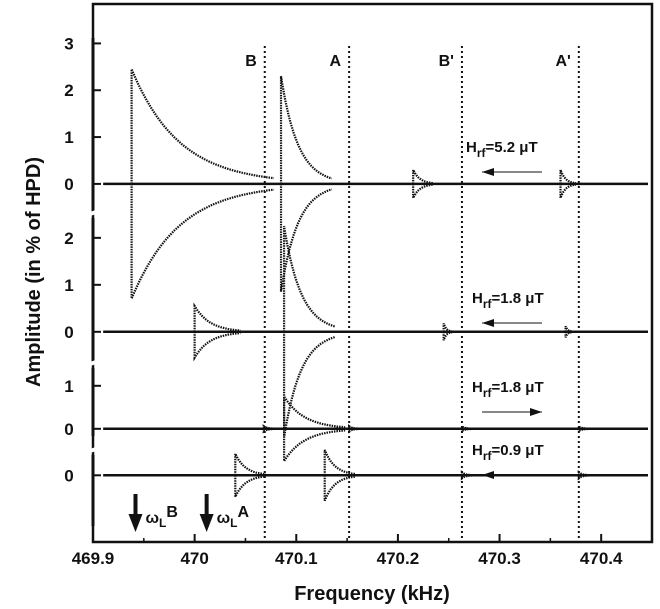  Describe the element at coordinates (68, 285) in the screenshot. I see `y-tick-label-1-1: 1` at that location.